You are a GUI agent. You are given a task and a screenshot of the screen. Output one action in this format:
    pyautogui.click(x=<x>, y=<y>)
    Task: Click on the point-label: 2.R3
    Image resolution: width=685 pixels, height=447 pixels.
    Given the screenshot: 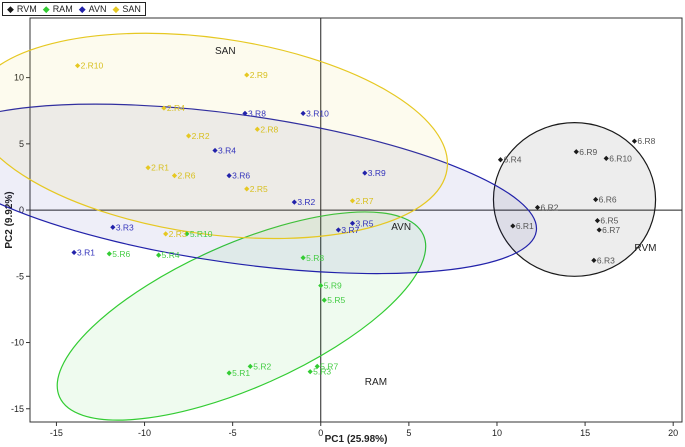 What is the action you would take?
    pyautogui.click(x=178, y=234)
    